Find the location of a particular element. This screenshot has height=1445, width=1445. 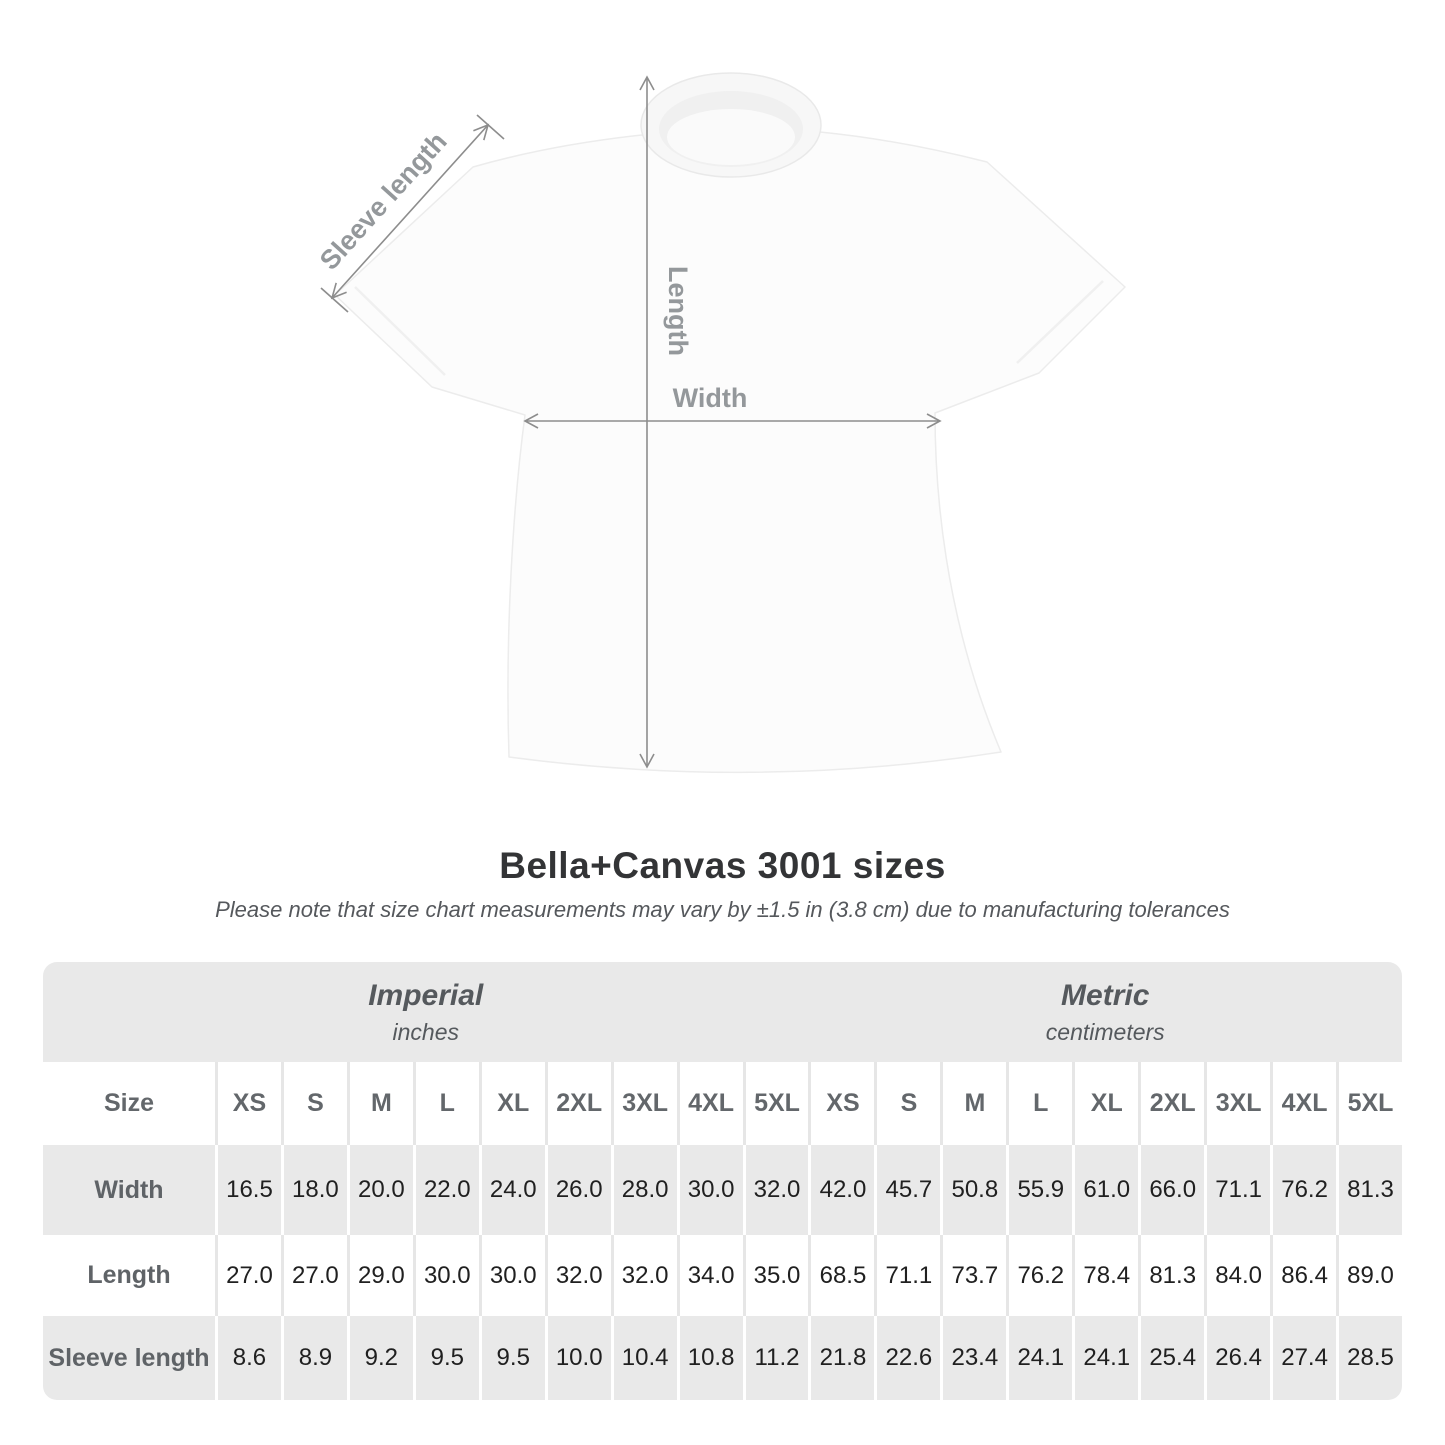

row-label: Sleeve length is located at coordinates (129, 1358).